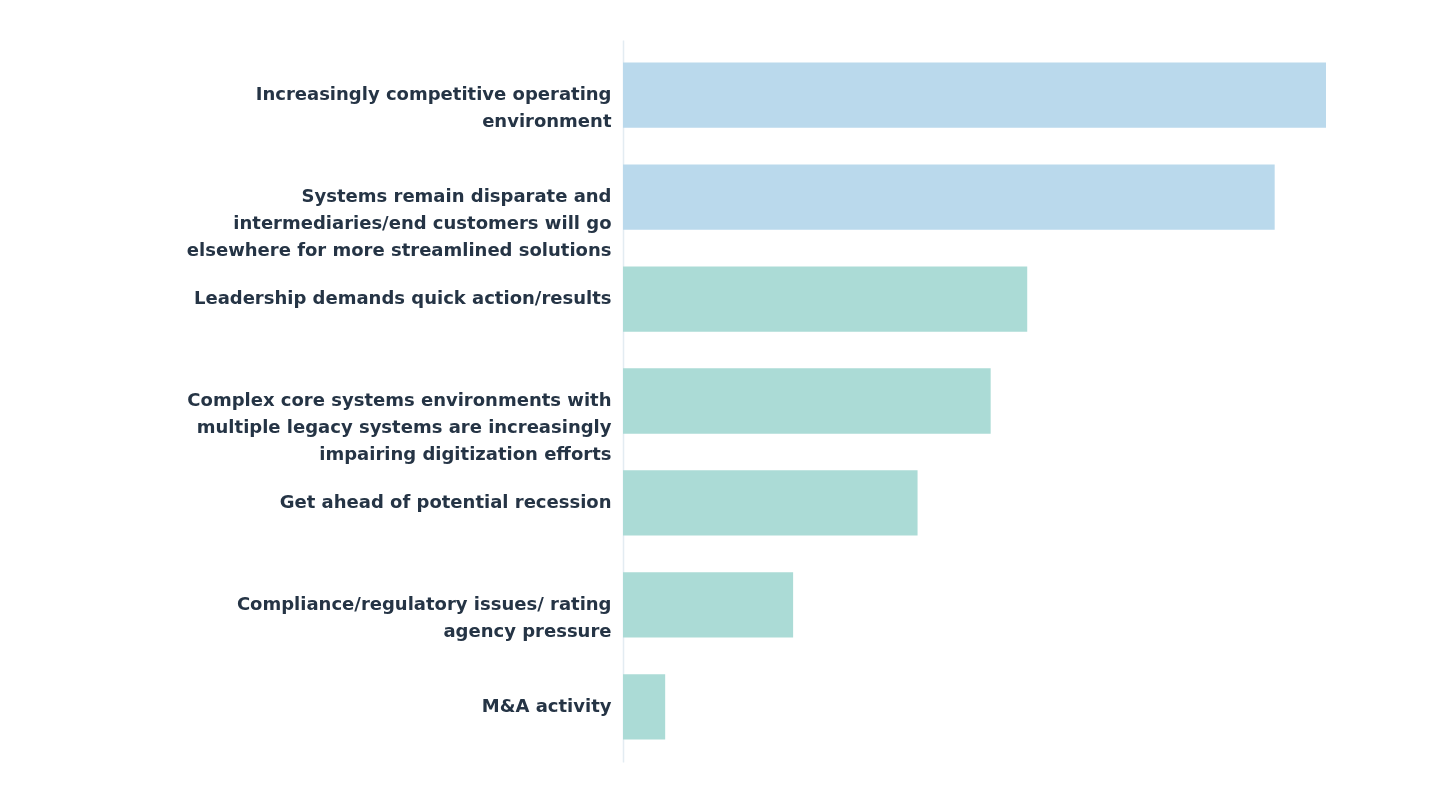 This screenshot has height=803, width=1440. I want to click on y-tick-label: Compliance/regulatory issues/ rating agency pressure, so click(424, 616).